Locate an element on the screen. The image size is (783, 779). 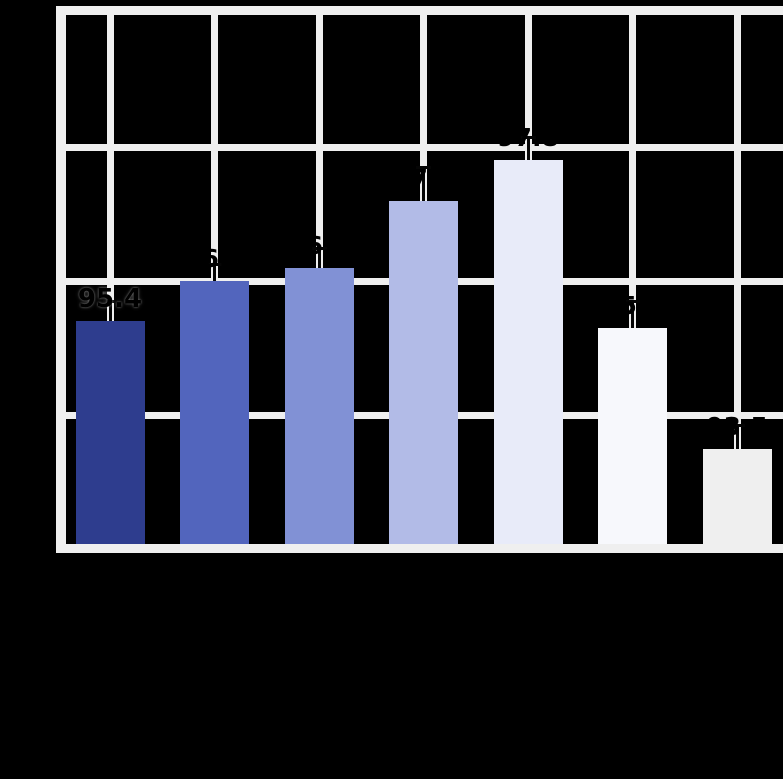
axis-frame-left is located at coordinates (61, 279).